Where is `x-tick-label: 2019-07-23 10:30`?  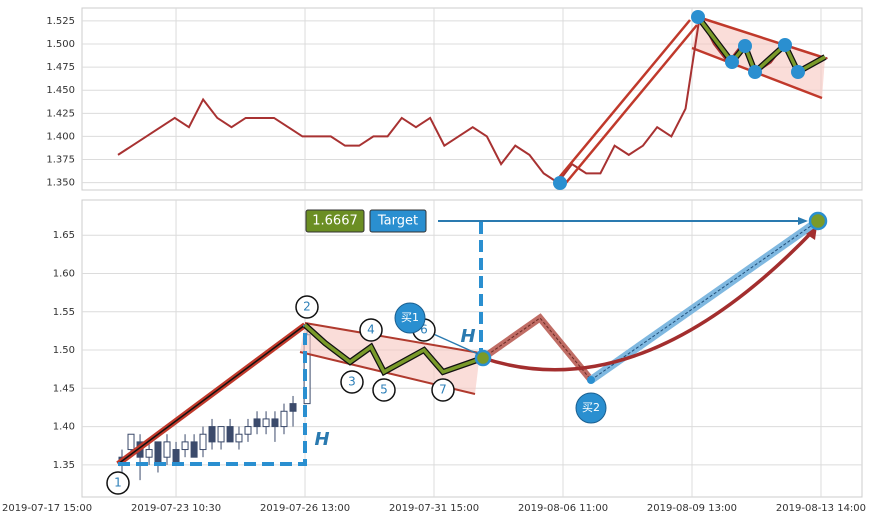
x-tick-label: 2019-07-23 10:30 is located at coordinates (176, 508).